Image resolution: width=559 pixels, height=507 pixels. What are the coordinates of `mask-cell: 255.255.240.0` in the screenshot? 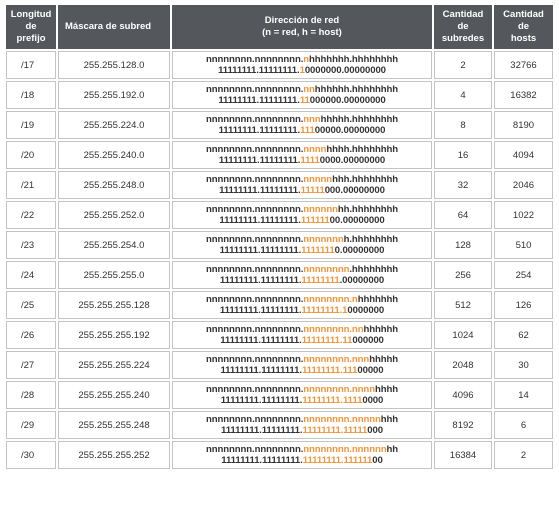 It's located at (114, 155).